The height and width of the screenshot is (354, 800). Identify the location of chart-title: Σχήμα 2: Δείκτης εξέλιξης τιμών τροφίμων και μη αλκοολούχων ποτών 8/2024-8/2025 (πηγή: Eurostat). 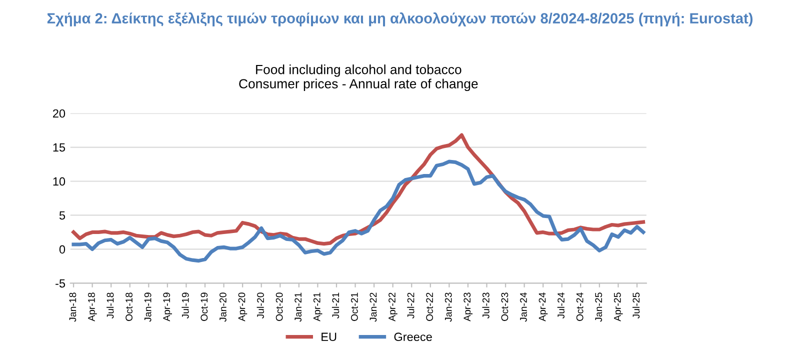
(400, 19).